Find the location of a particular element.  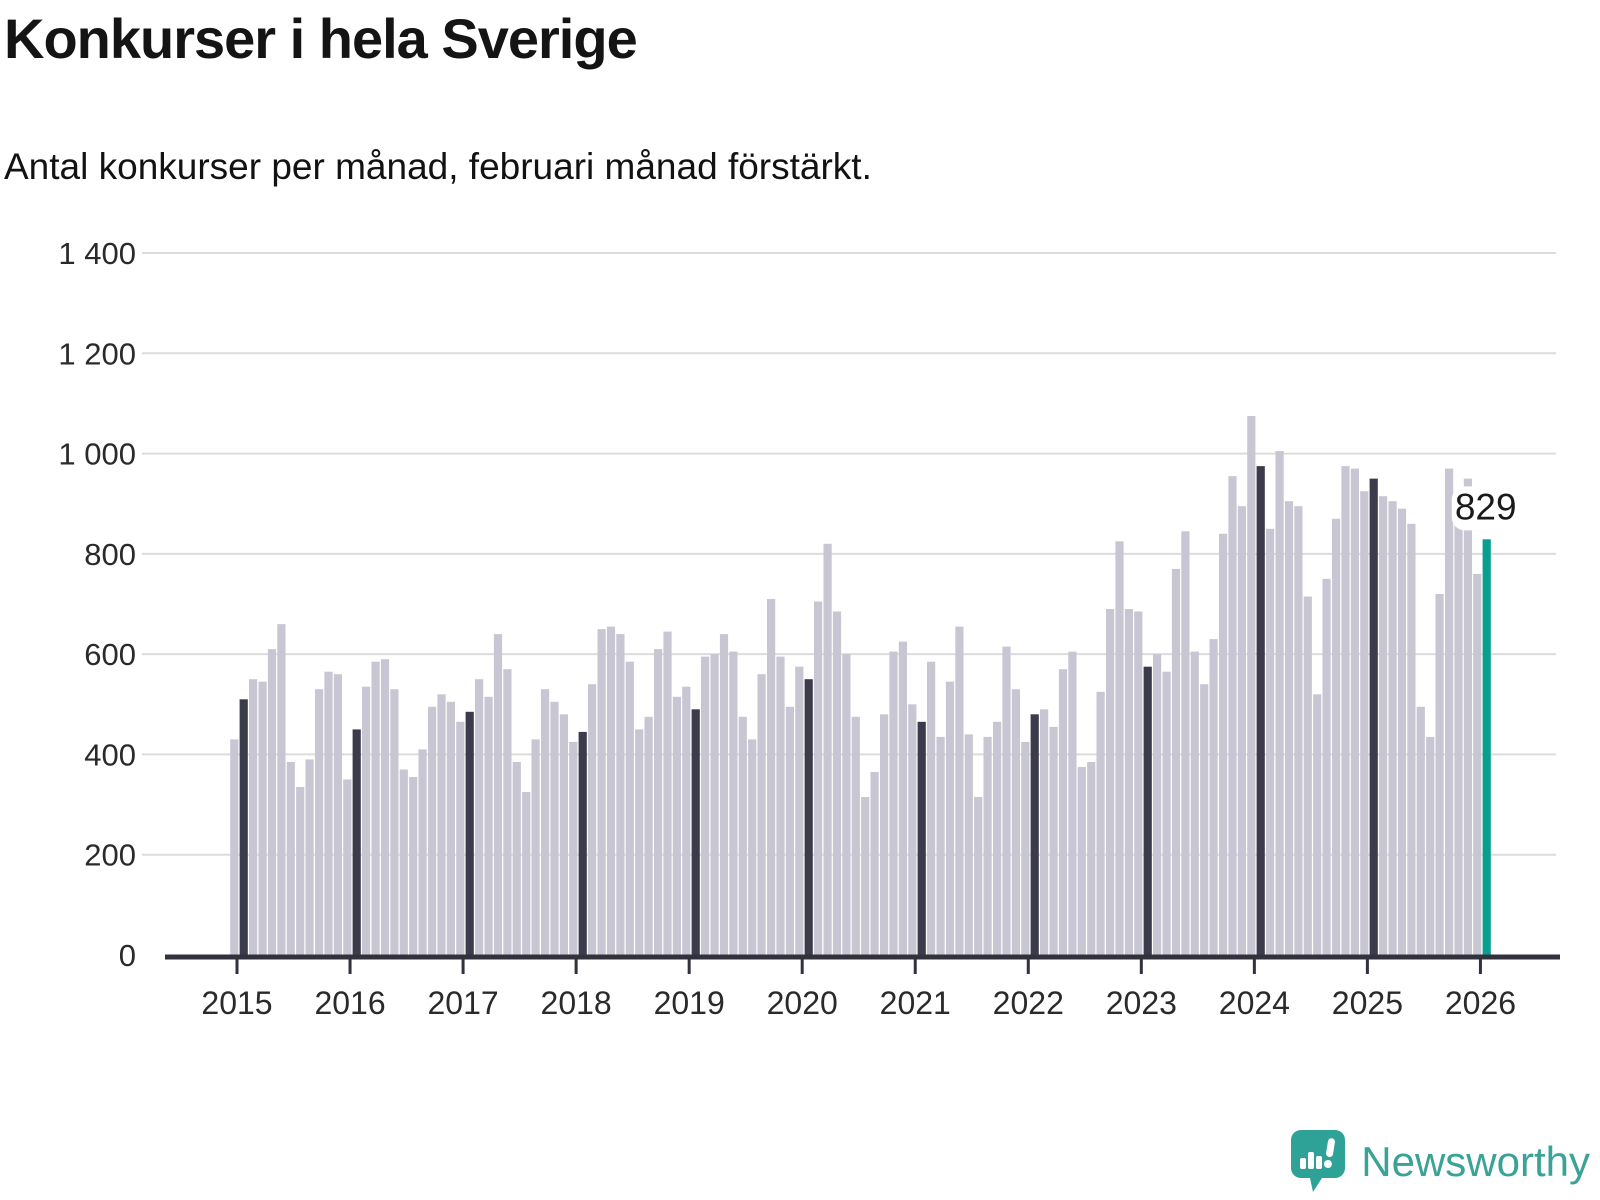

y-axis-label-1000: 1 000 is located at coordinates (97, 454).